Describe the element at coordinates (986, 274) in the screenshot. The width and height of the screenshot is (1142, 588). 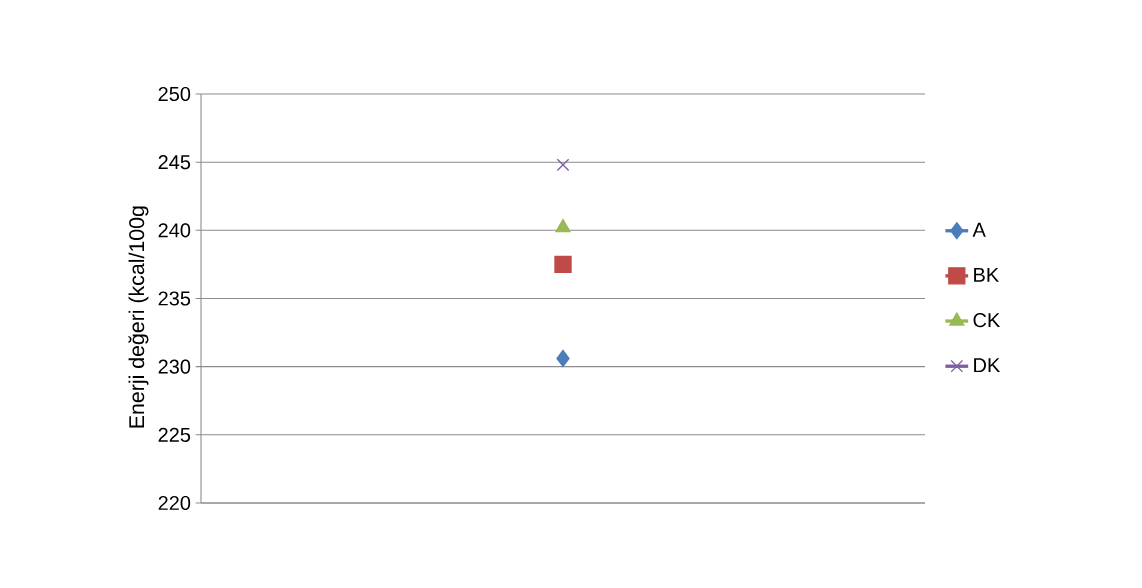
I see `legend-label: BK` at that location.